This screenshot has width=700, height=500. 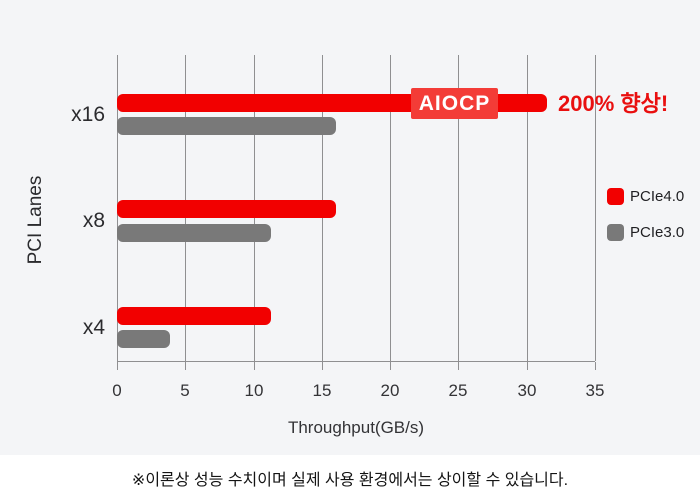 I want to click on legend: PCIe4.0 PCIe3.0, so click(x=645, y=224).